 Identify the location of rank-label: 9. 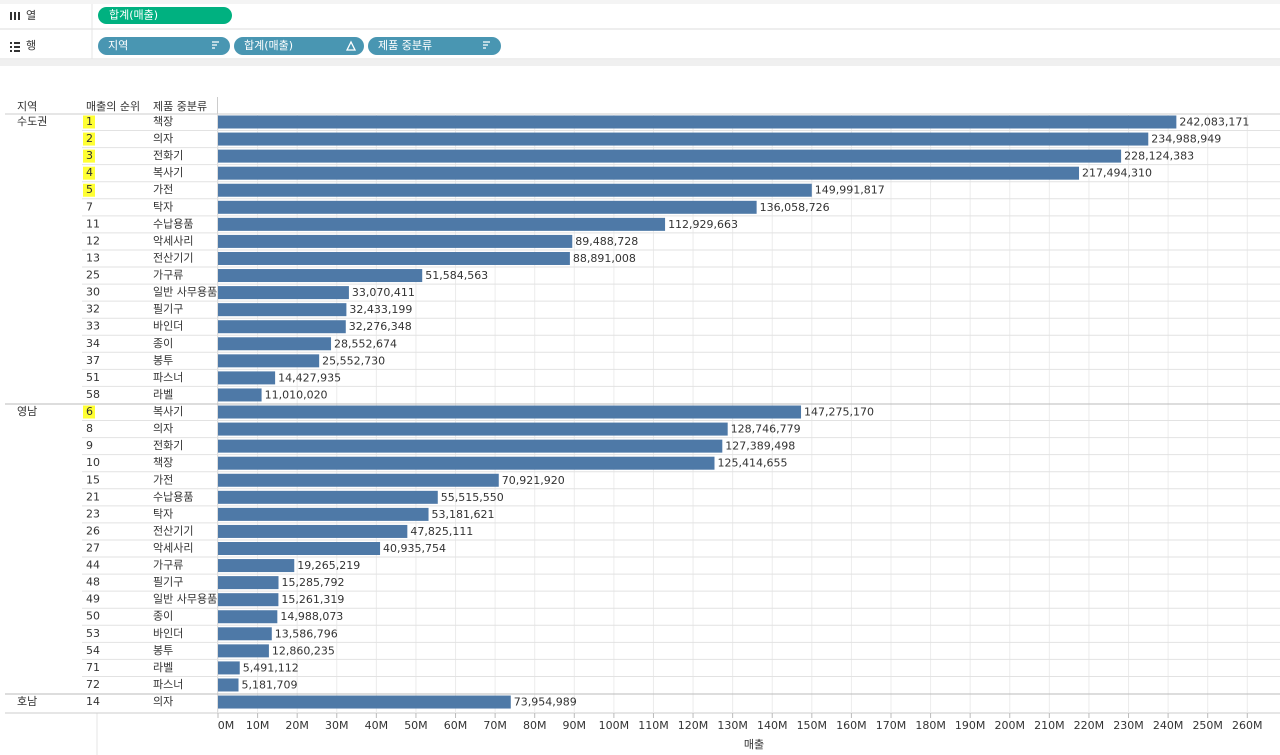
(89, 445).